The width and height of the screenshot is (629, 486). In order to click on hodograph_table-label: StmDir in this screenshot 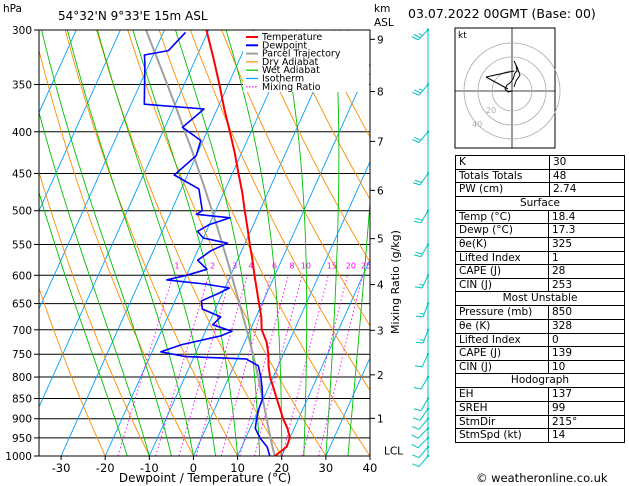, I will do `click(502, 422)`.